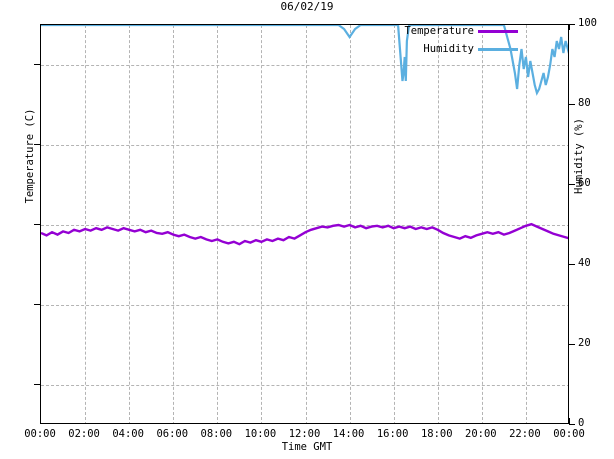  What do you see at coordinates (84, 434) in the screenshot?
I see `x-axis-tick-label: 02:00` at bounding box center [84, 434].